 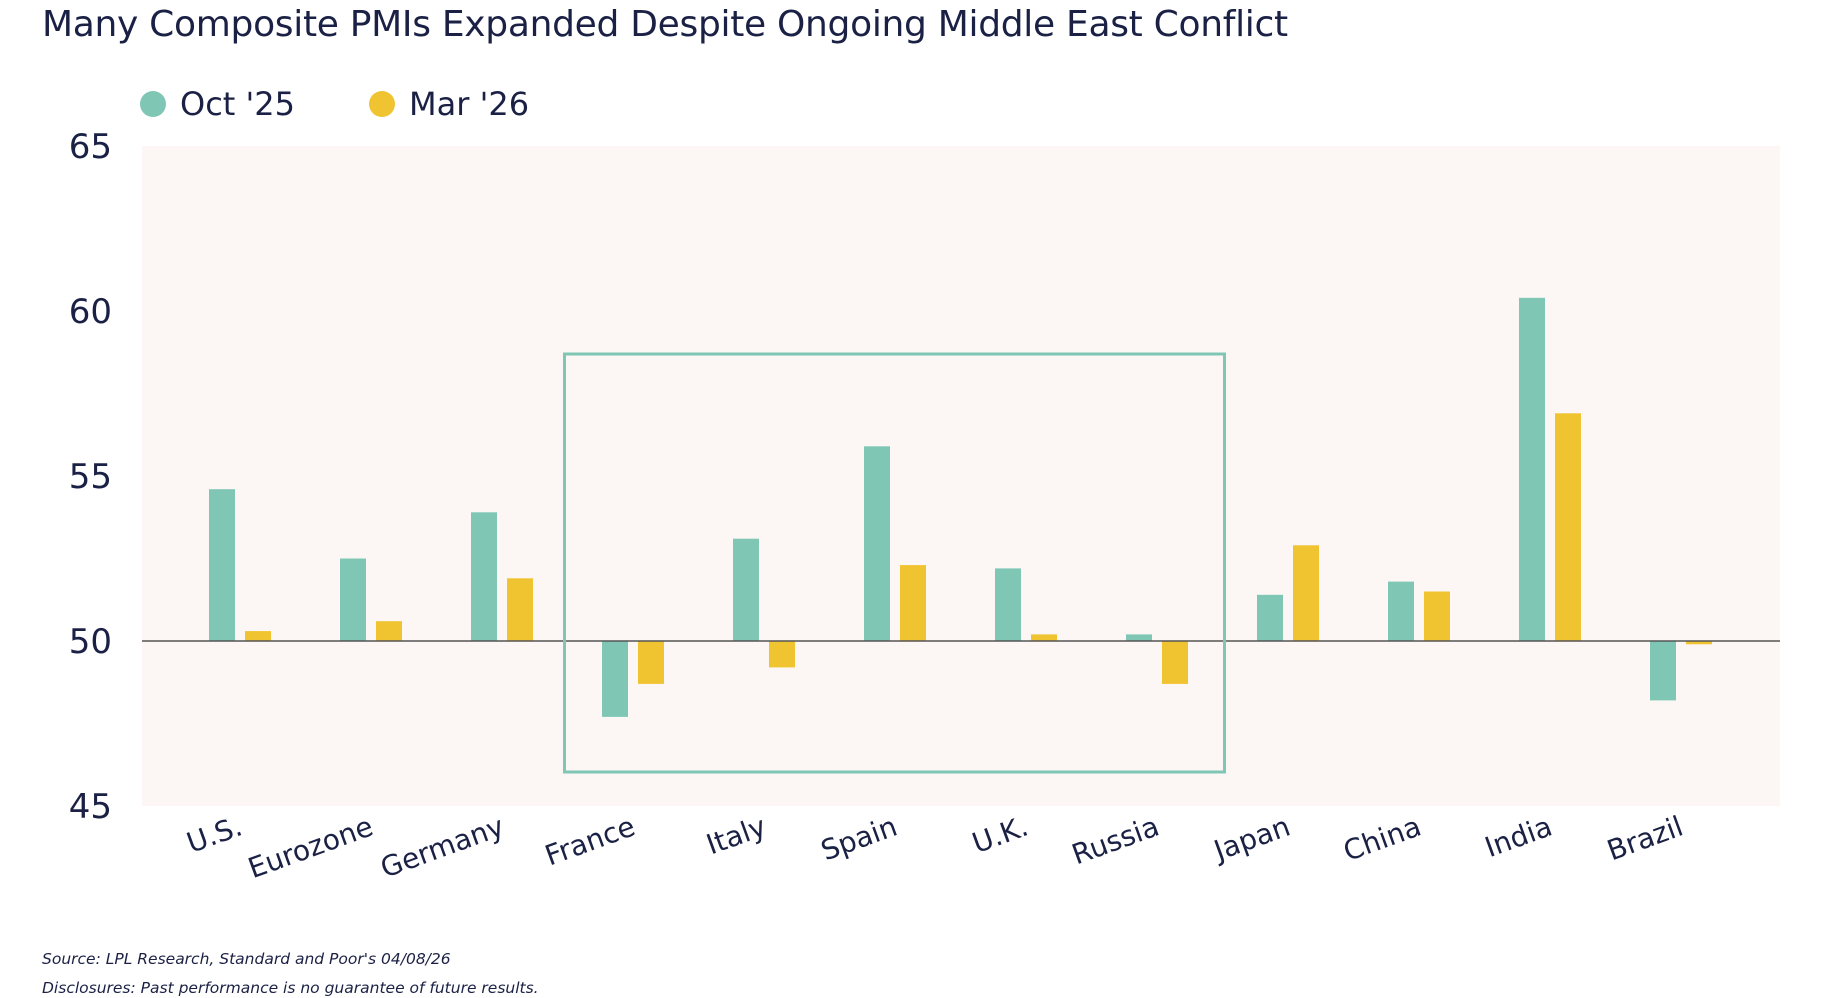 I want to click on x-tick-label: India, so click(x=1519, y=837).